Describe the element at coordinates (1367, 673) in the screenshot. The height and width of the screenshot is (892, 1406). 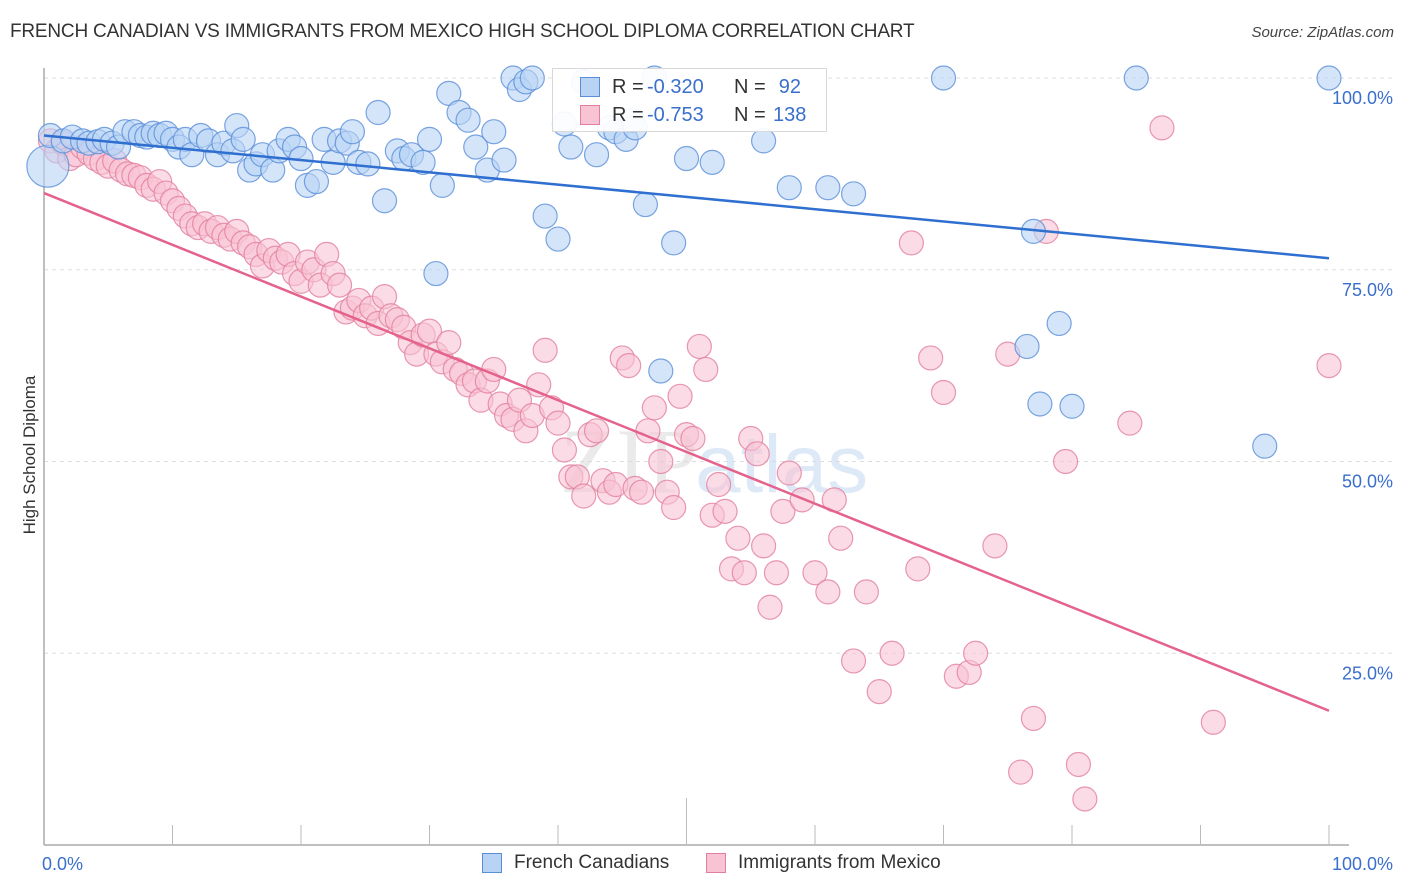
I see `y-tick-label: 25.0%` at that location.